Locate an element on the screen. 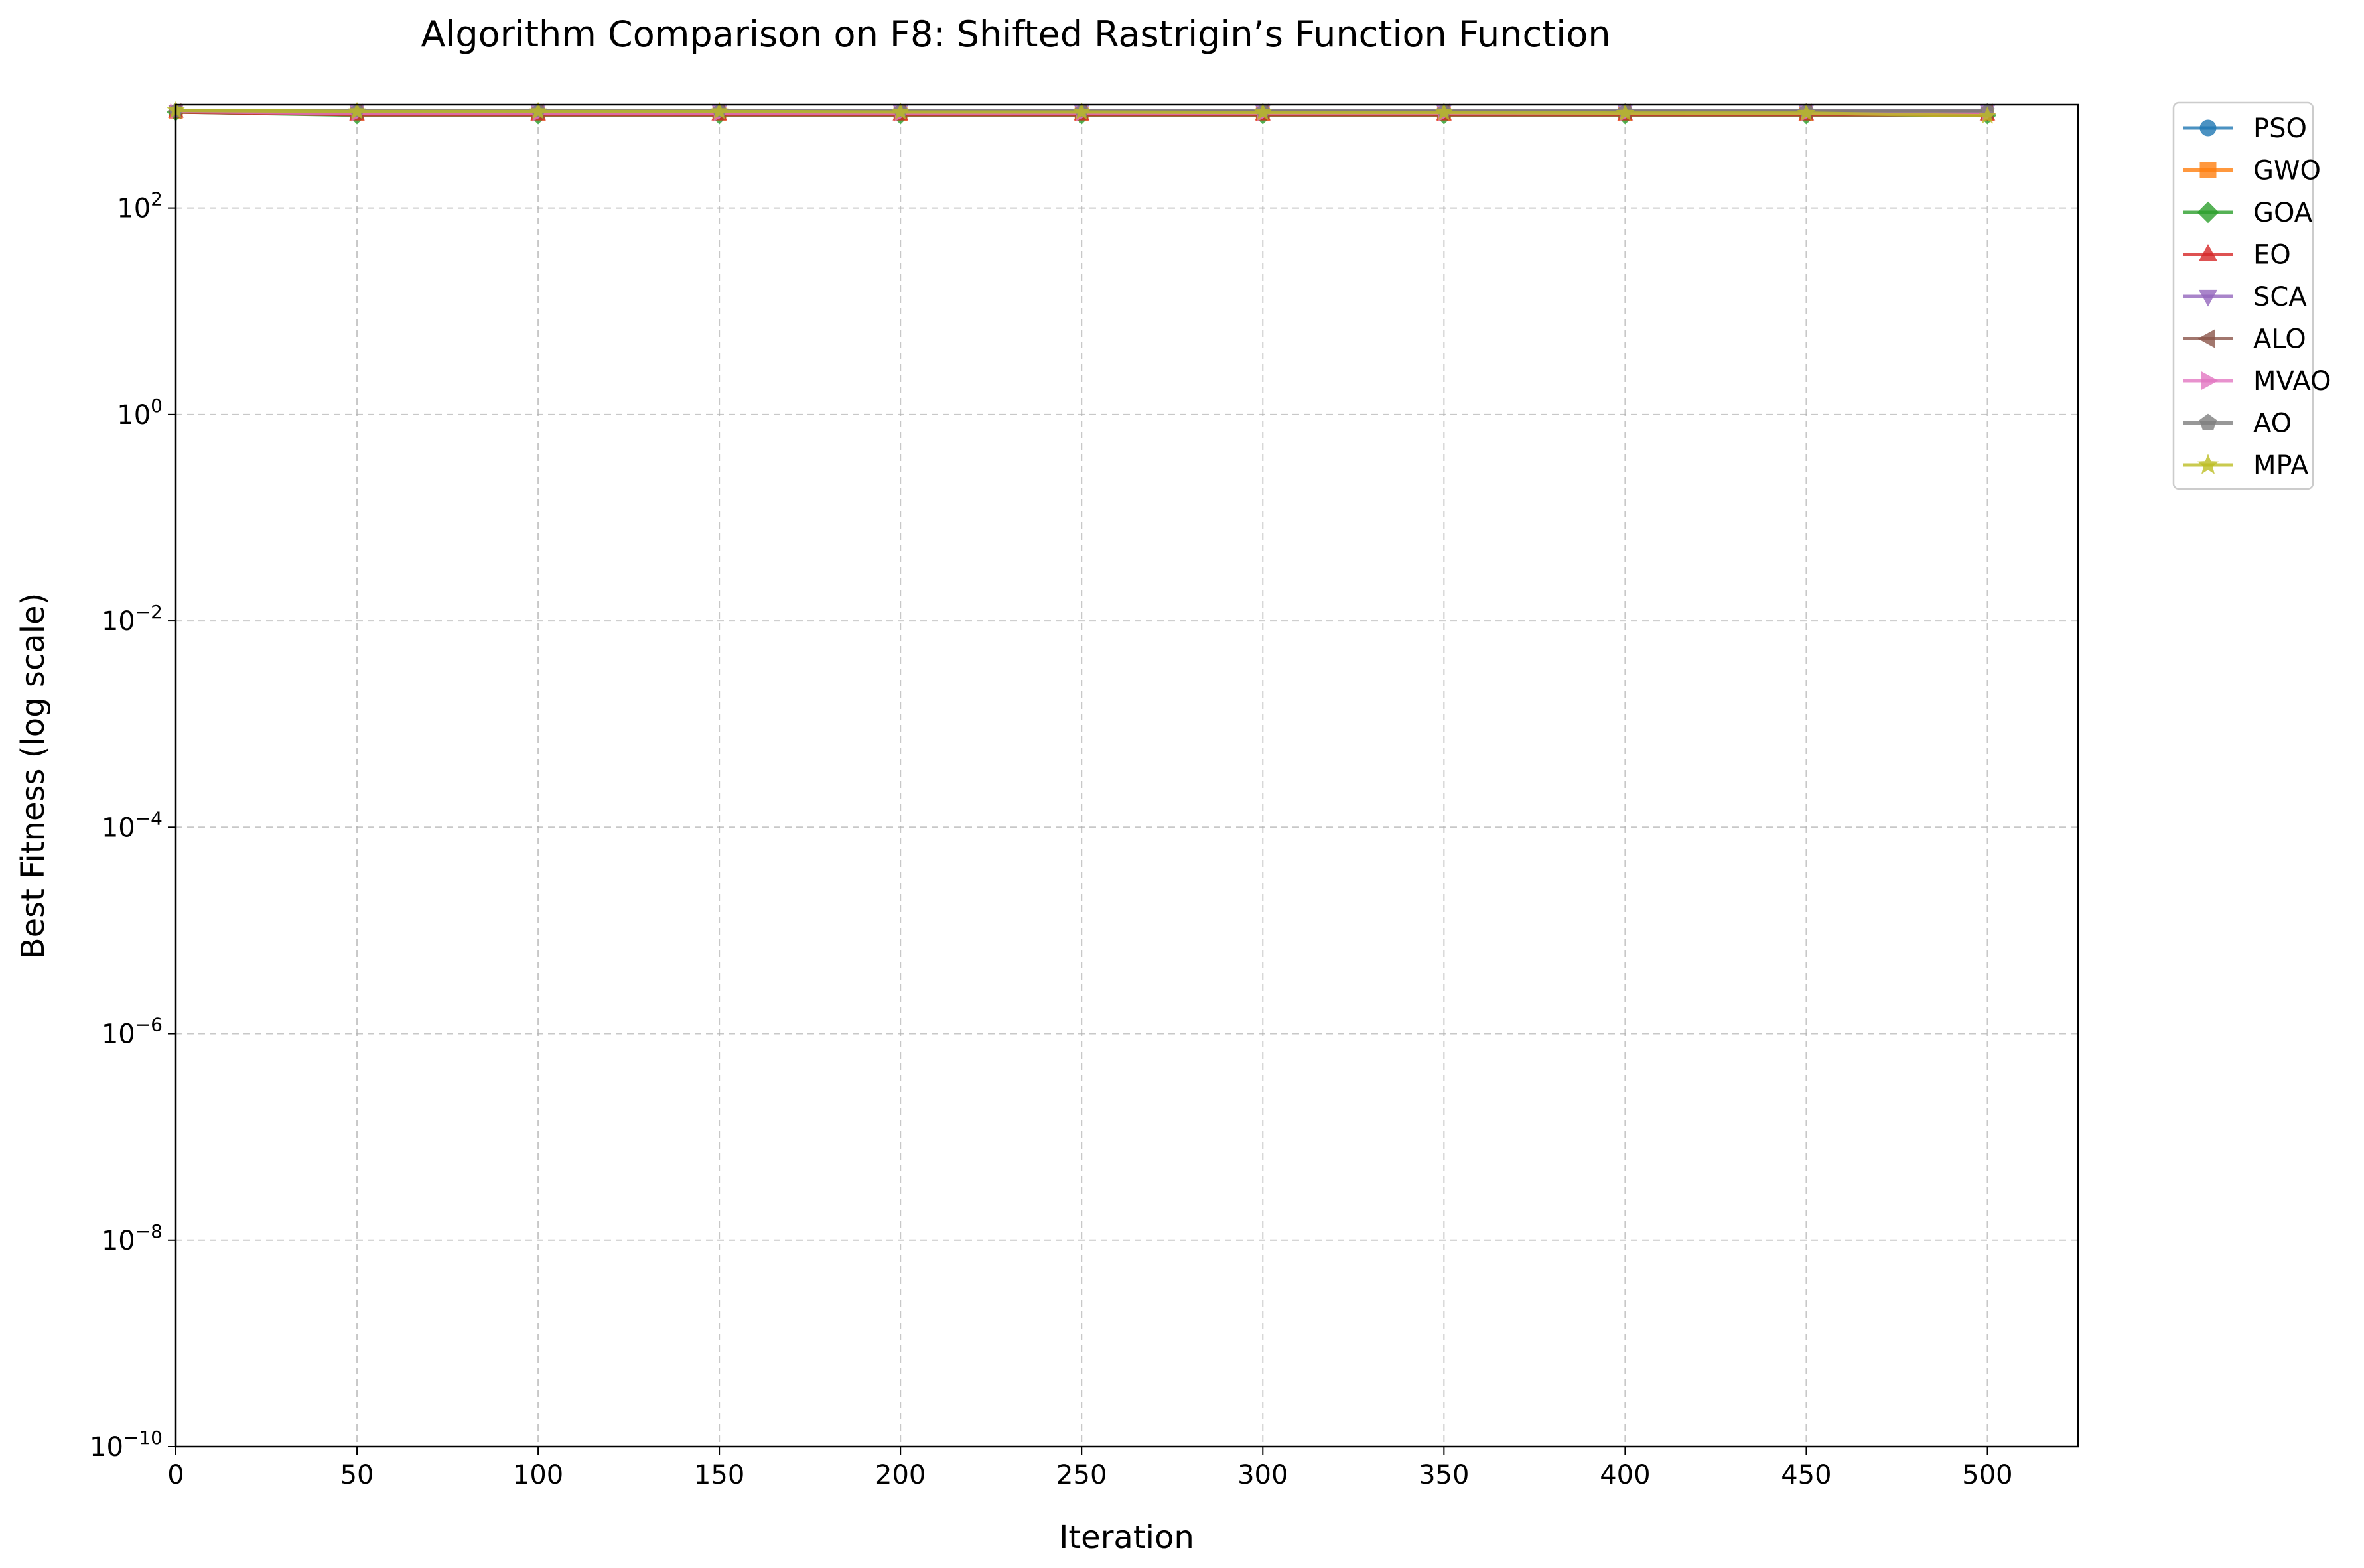 The width and height of the screenshot is (2364, 1568). legend-item-eo: EO is located at coordinates (2237, 256).